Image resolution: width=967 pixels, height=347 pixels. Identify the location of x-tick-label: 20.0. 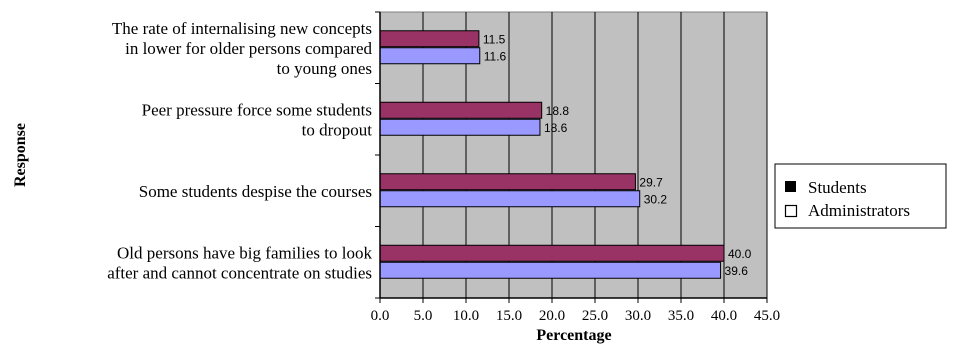
(552, 316).